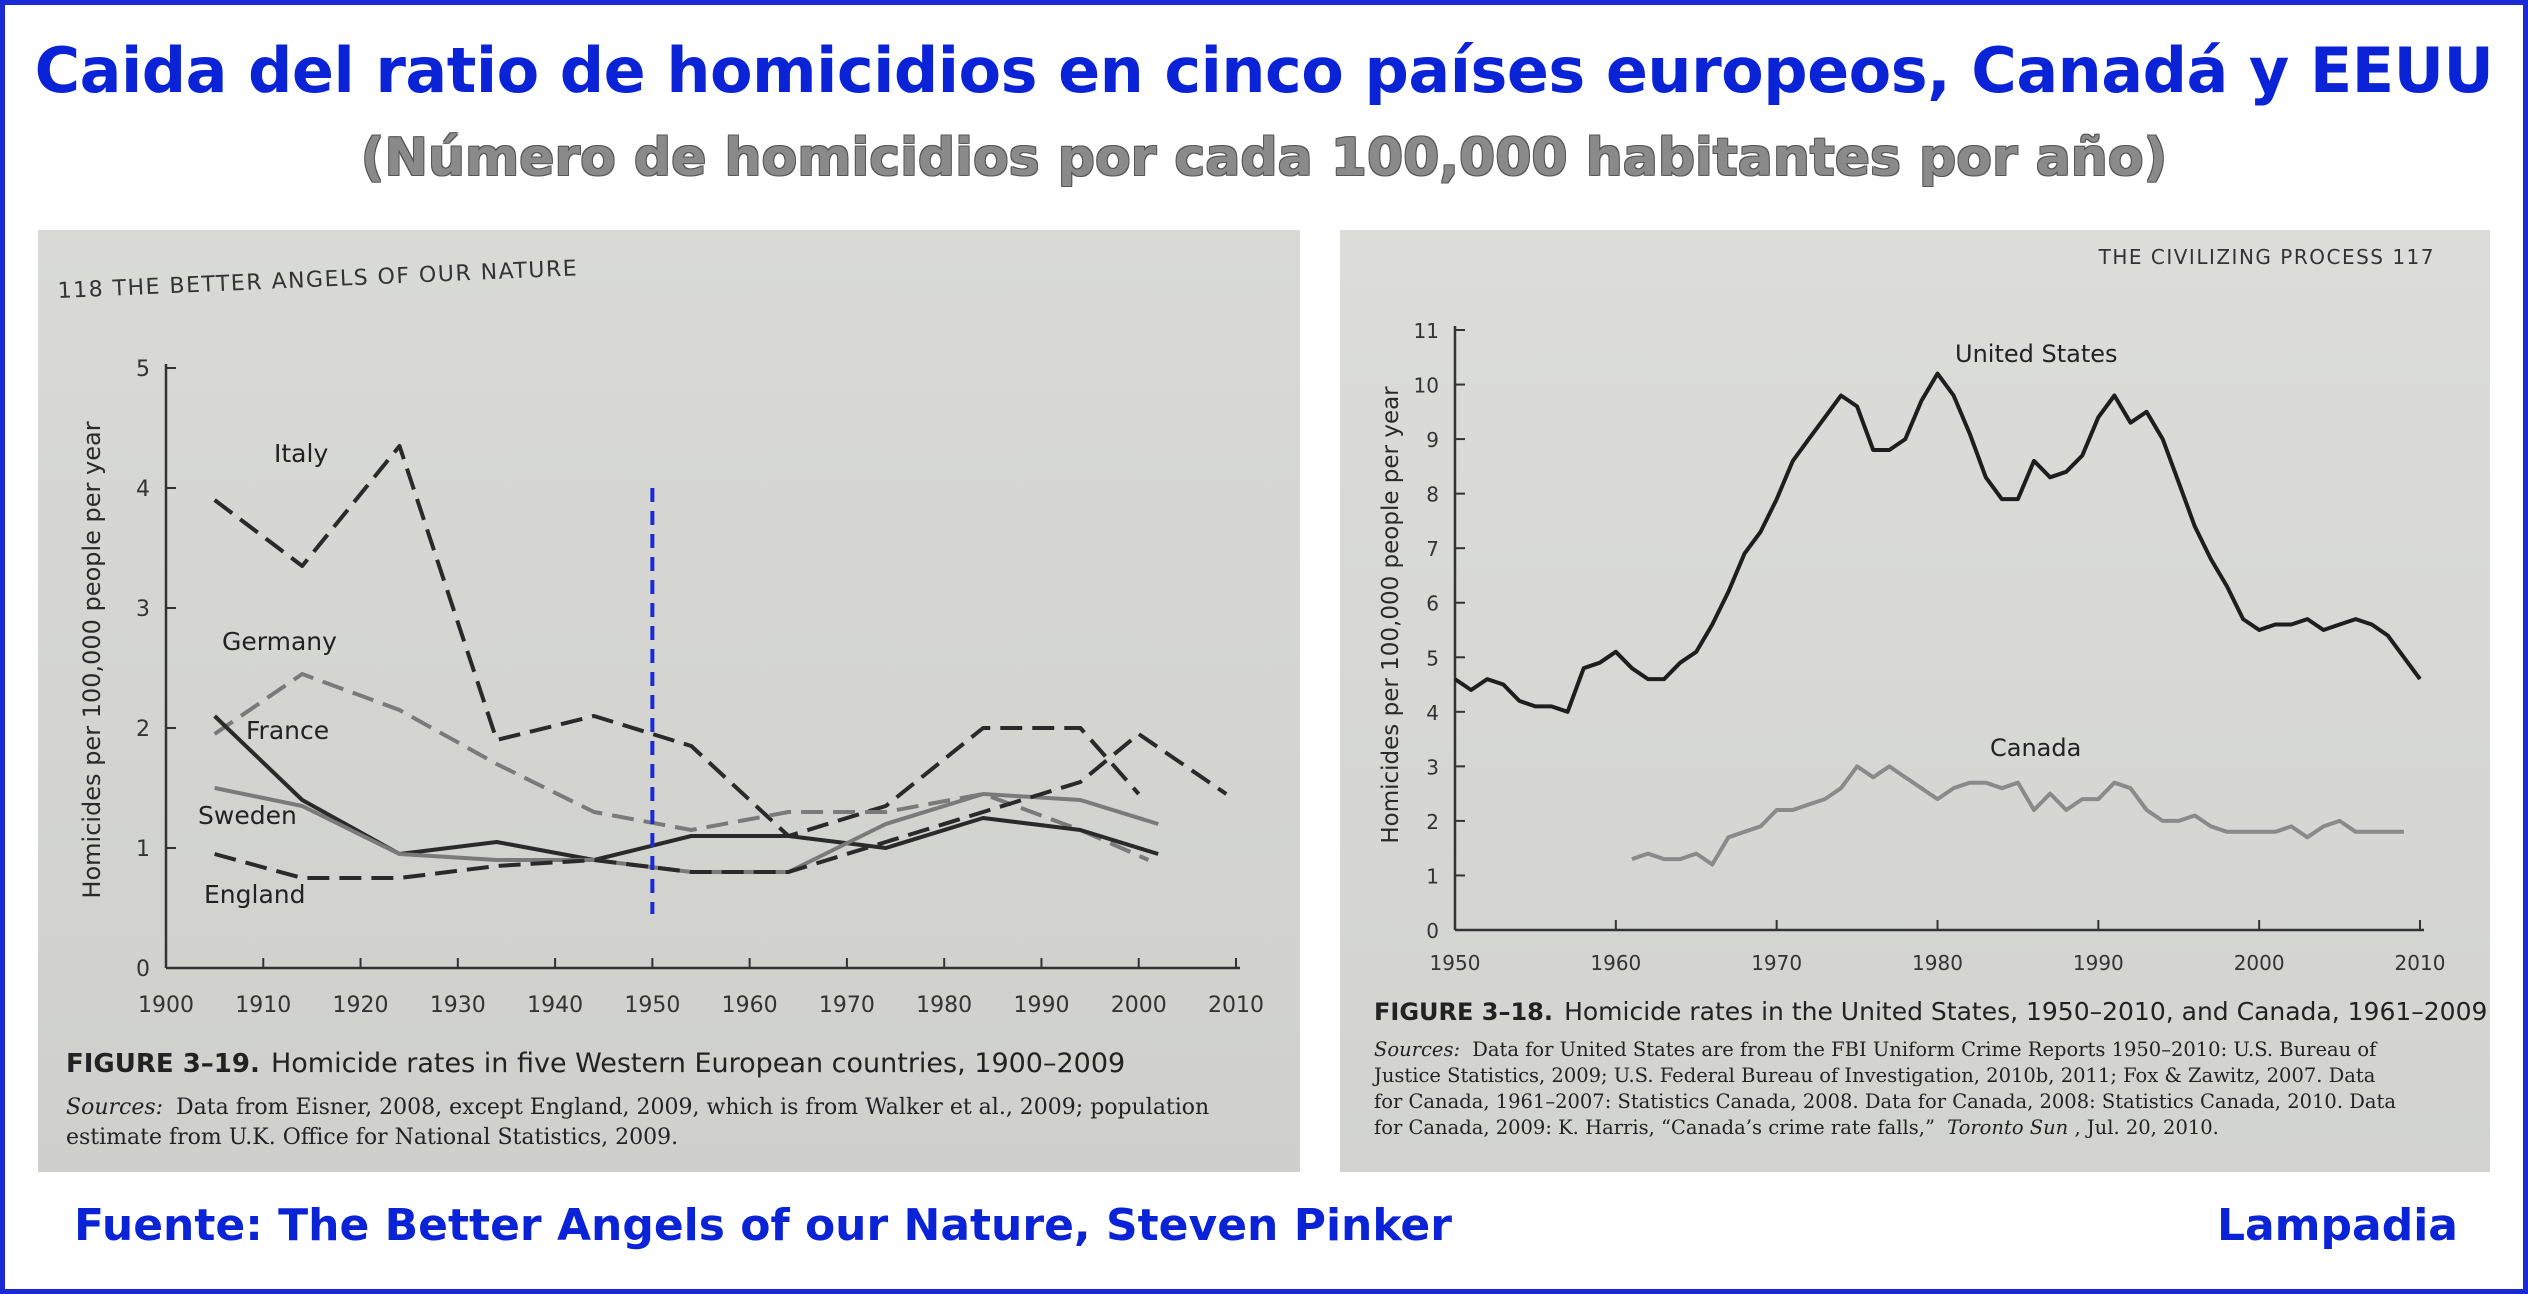 Image resolution: width=2528 pixels, height=1294 pixels. I want to click on series-label-france: France, so click(287, 730).